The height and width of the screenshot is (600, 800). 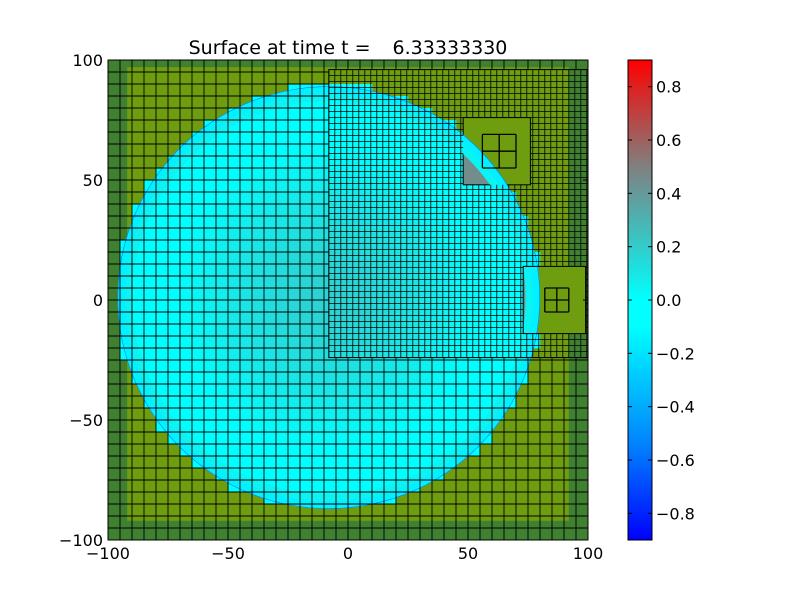 I want to click on x-tick-label: −100, so click(x=108, y=553).